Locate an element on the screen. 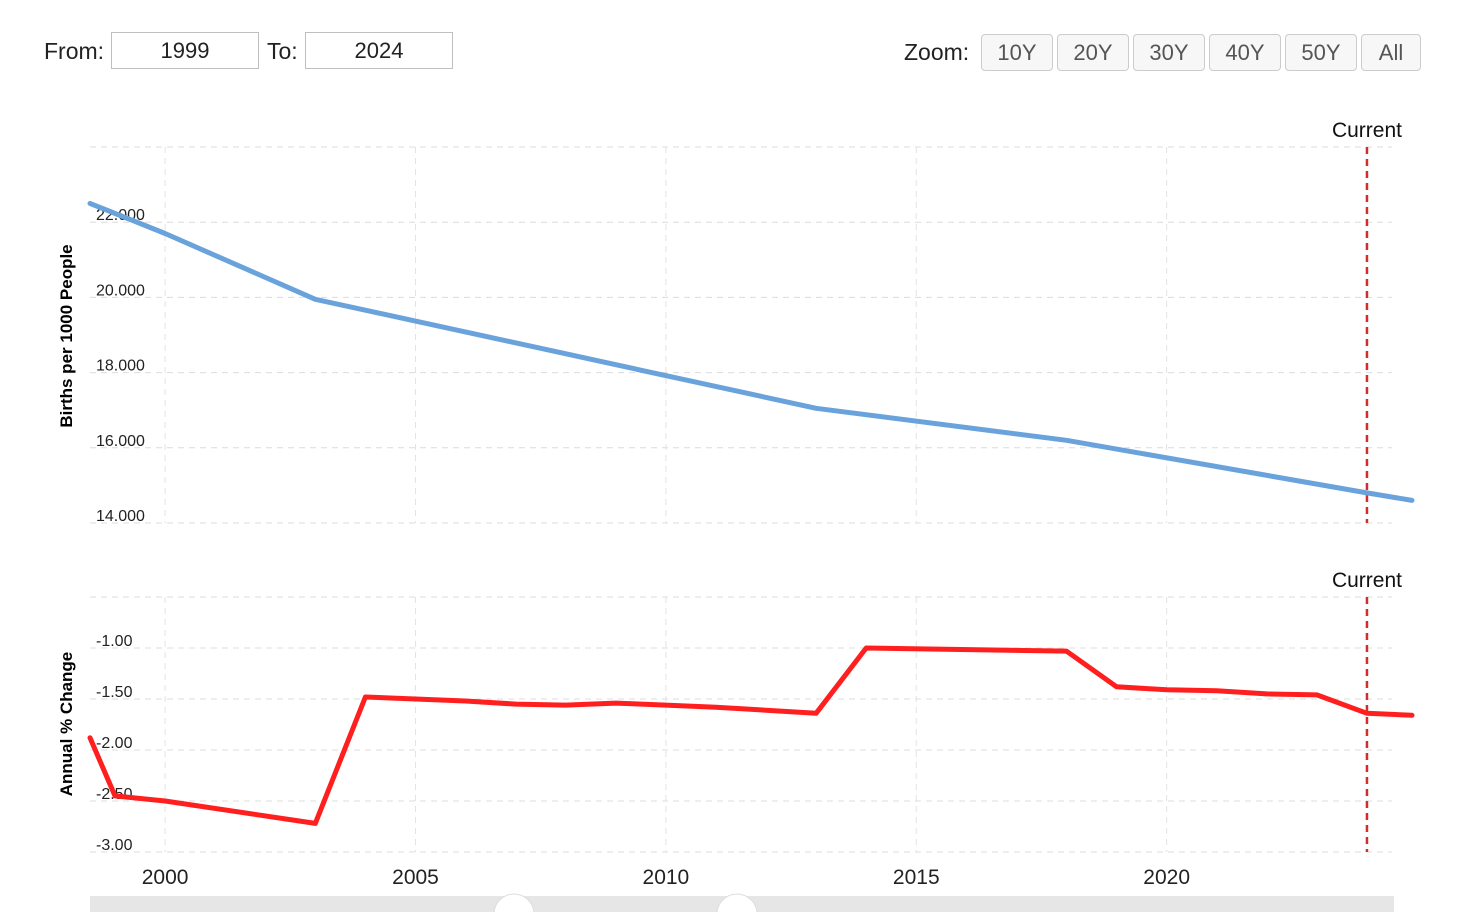 The image size is (1459, 912). zoom-10y-button: 10Y is located at coordinates (1017, 52).